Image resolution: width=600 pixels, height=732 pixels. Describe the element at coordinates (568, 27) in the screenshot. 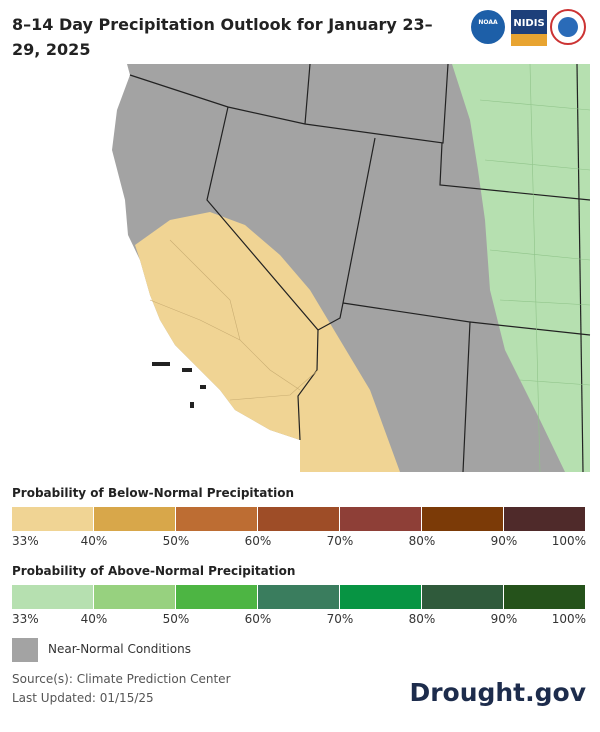

I see `nws-inner` at that location.